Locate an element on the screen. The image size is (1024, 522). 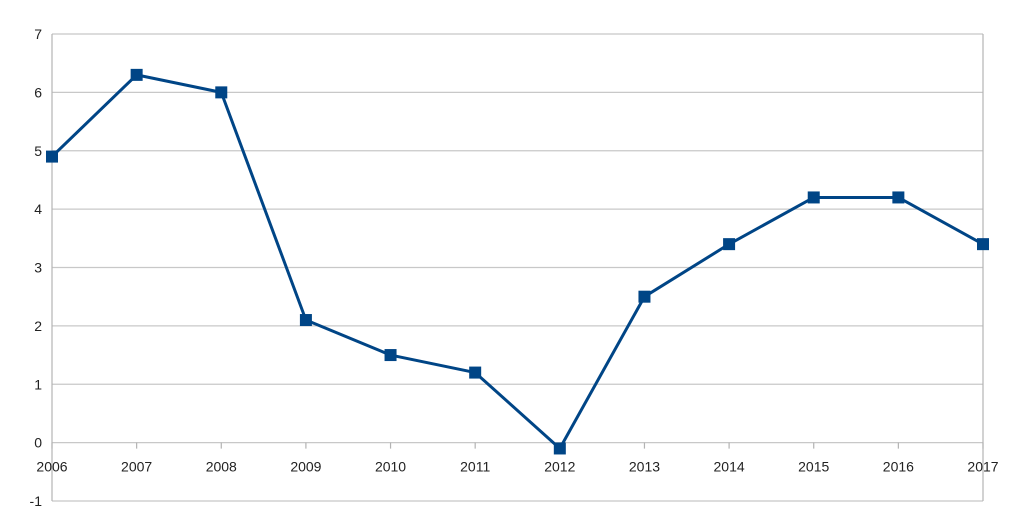
y-tick-label: 7 is located at coordinates (38, 34).